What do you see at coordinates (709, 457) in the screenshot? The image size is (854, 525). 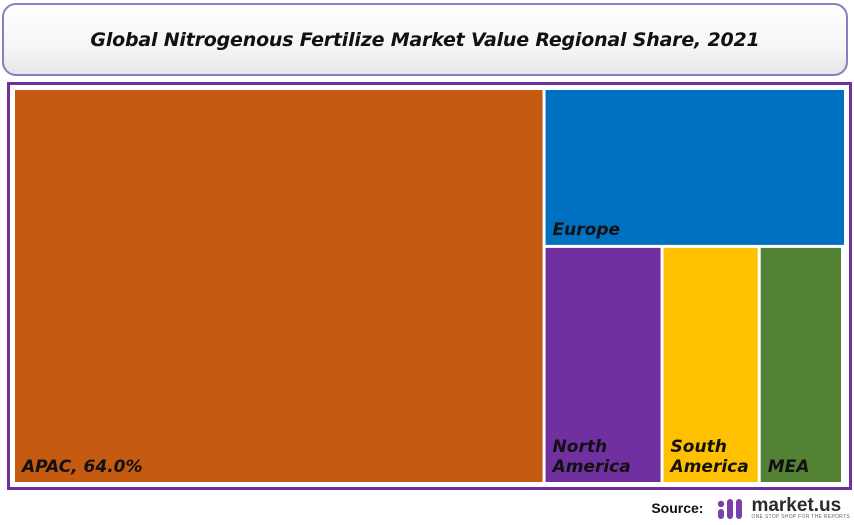 I see `tile-label-south-america: South America` at bounding box center [709, 457].